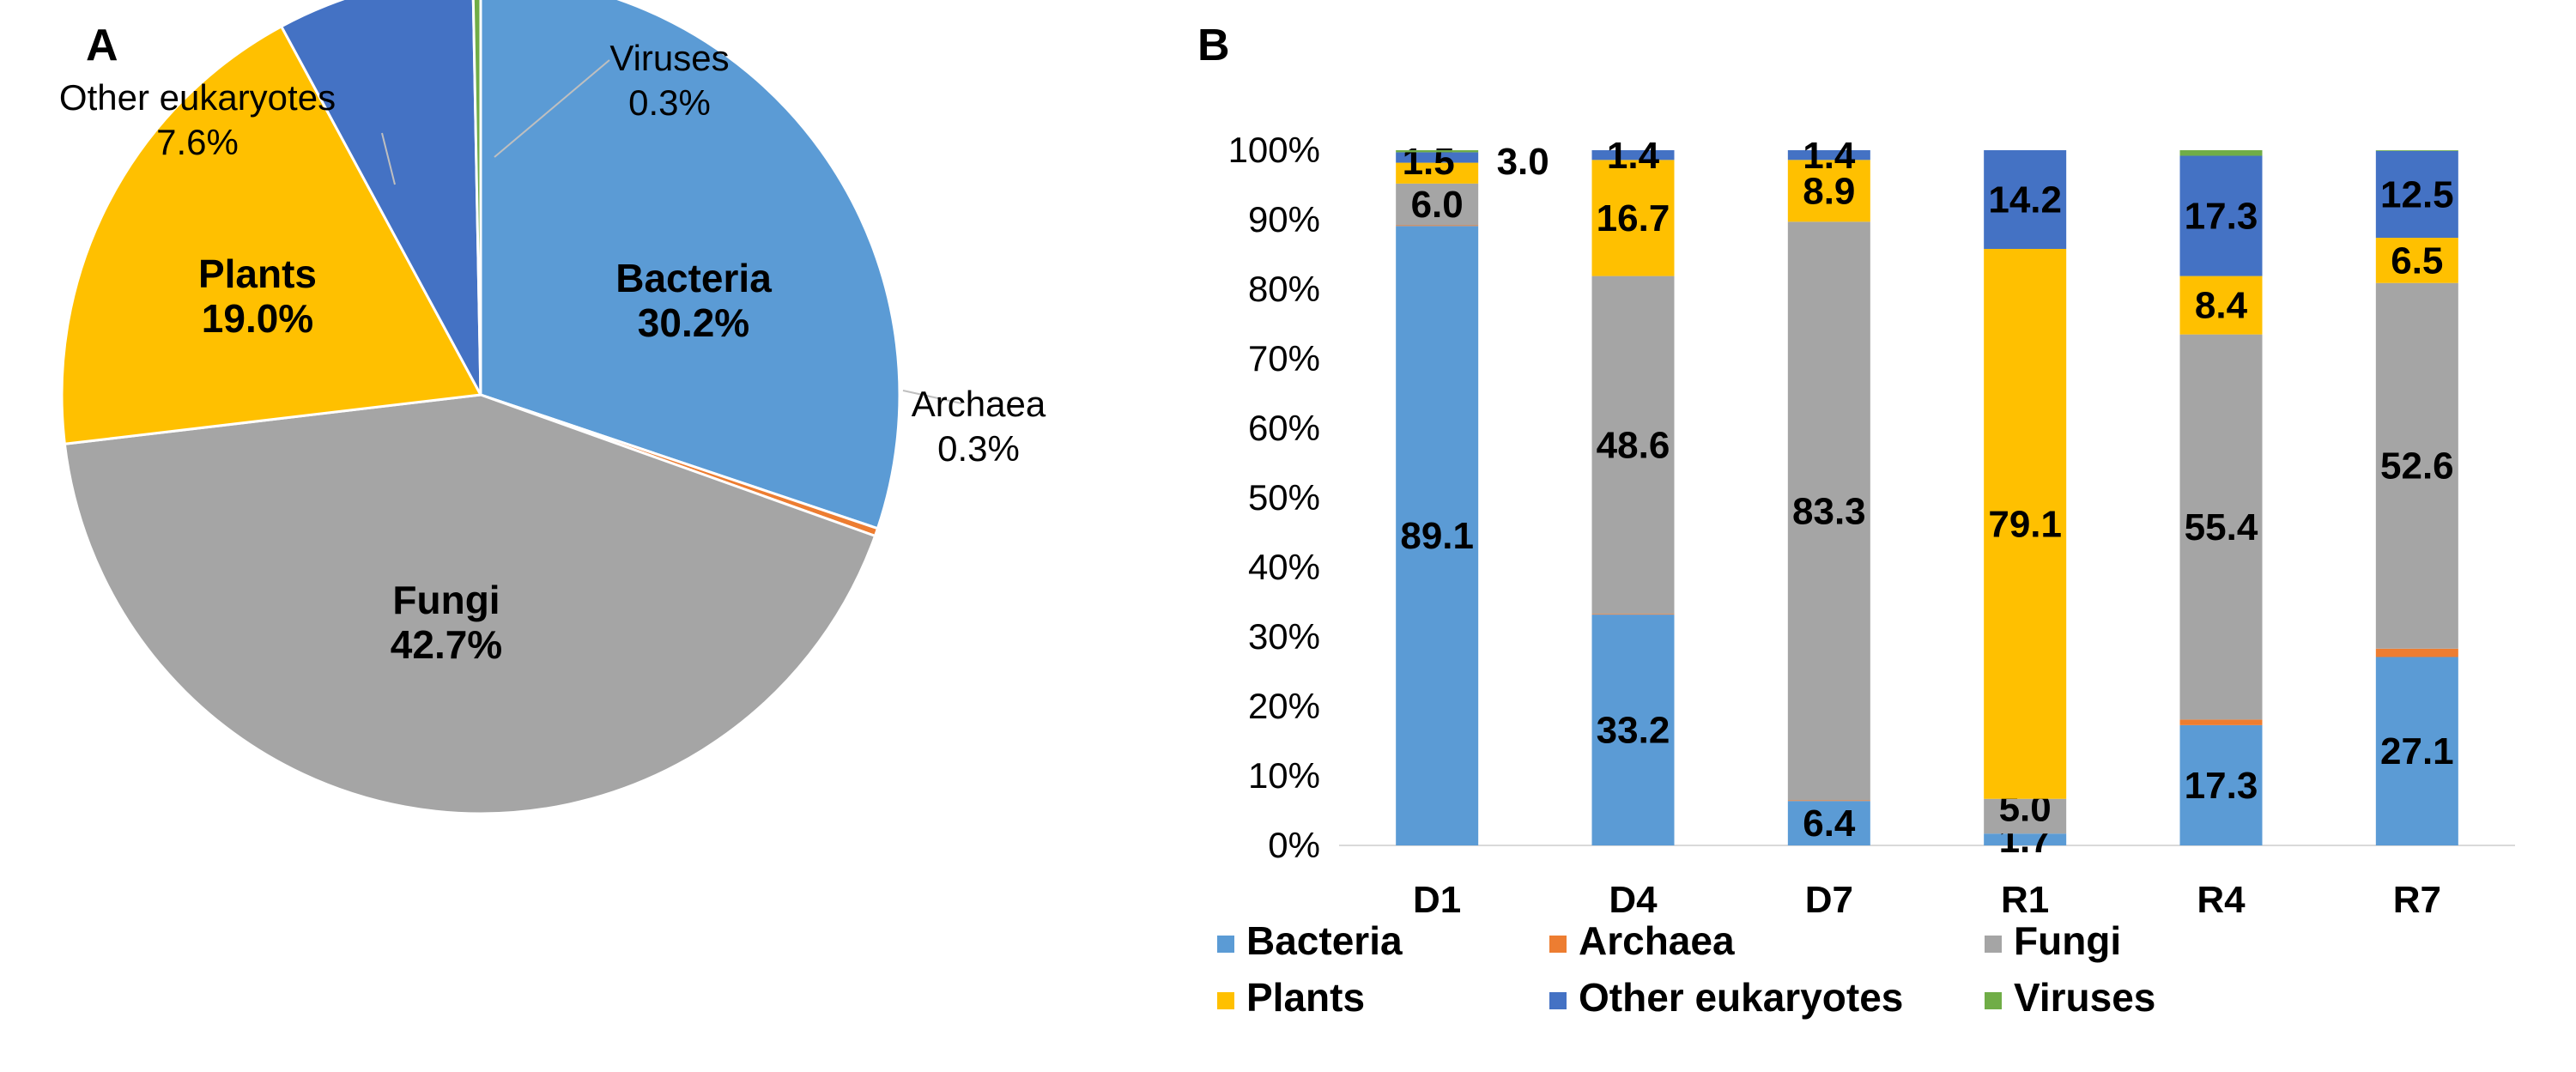  I want to click on data-label-fungi-d4: 48.6, so click(1633, 445).